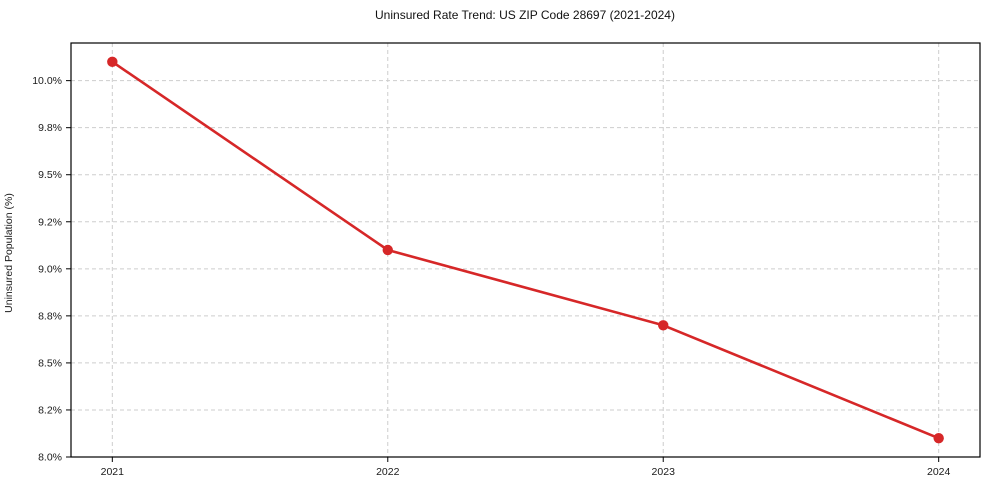  I want to click on y-tick-label: 8.8%, so click(50, 316).